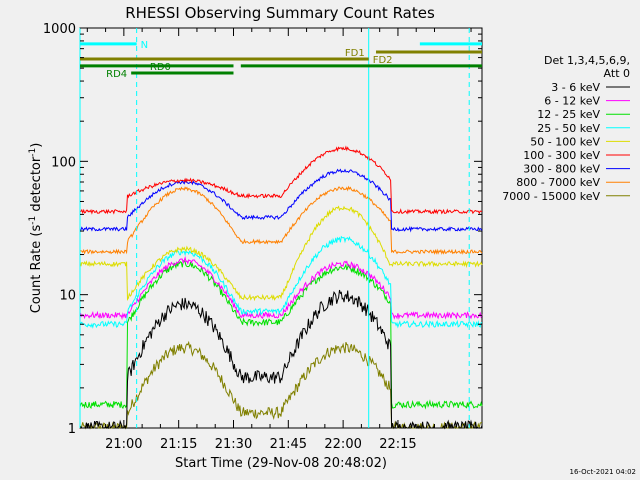 The width and height of the screenshot is (640, 480). I want to click on x-axis-label: Start Time (29-Nov-08 20:48:02), so click(281, 463).